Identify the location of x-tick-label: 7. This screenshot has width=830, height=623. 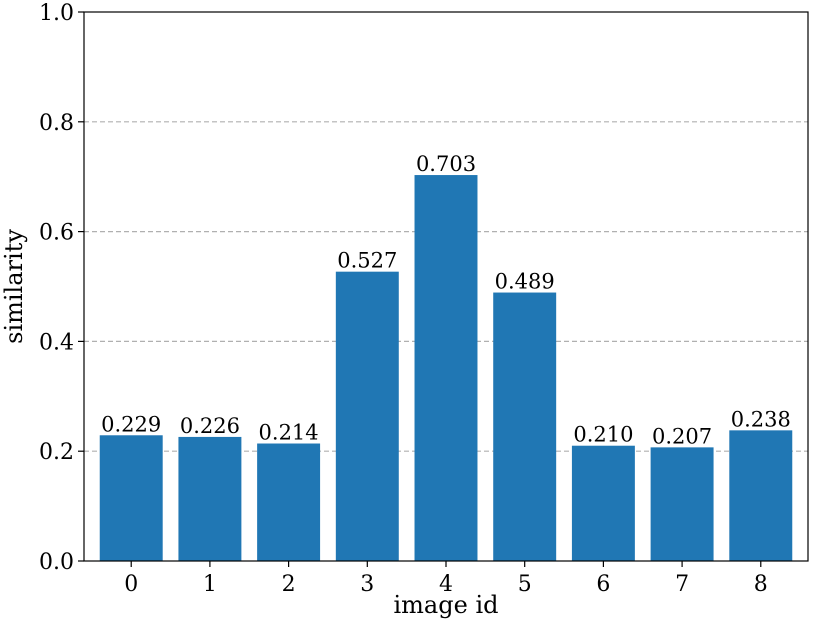
(682, 584).